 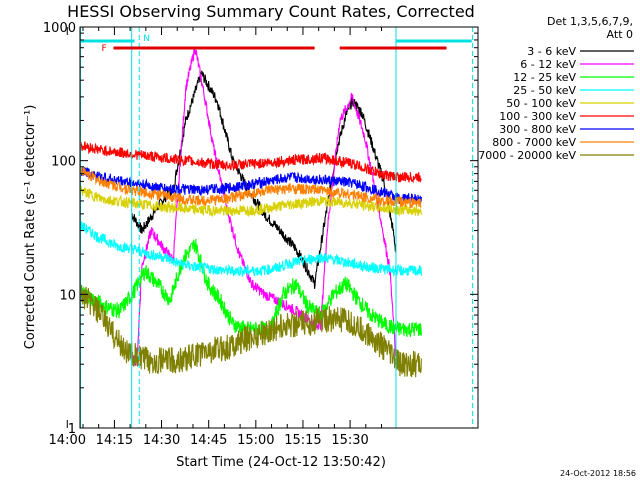 What do you see at coordinates (114, 440) in the screenshot?
I see `x-tick-label-1: 14:15` at bounding box center [114, 440].